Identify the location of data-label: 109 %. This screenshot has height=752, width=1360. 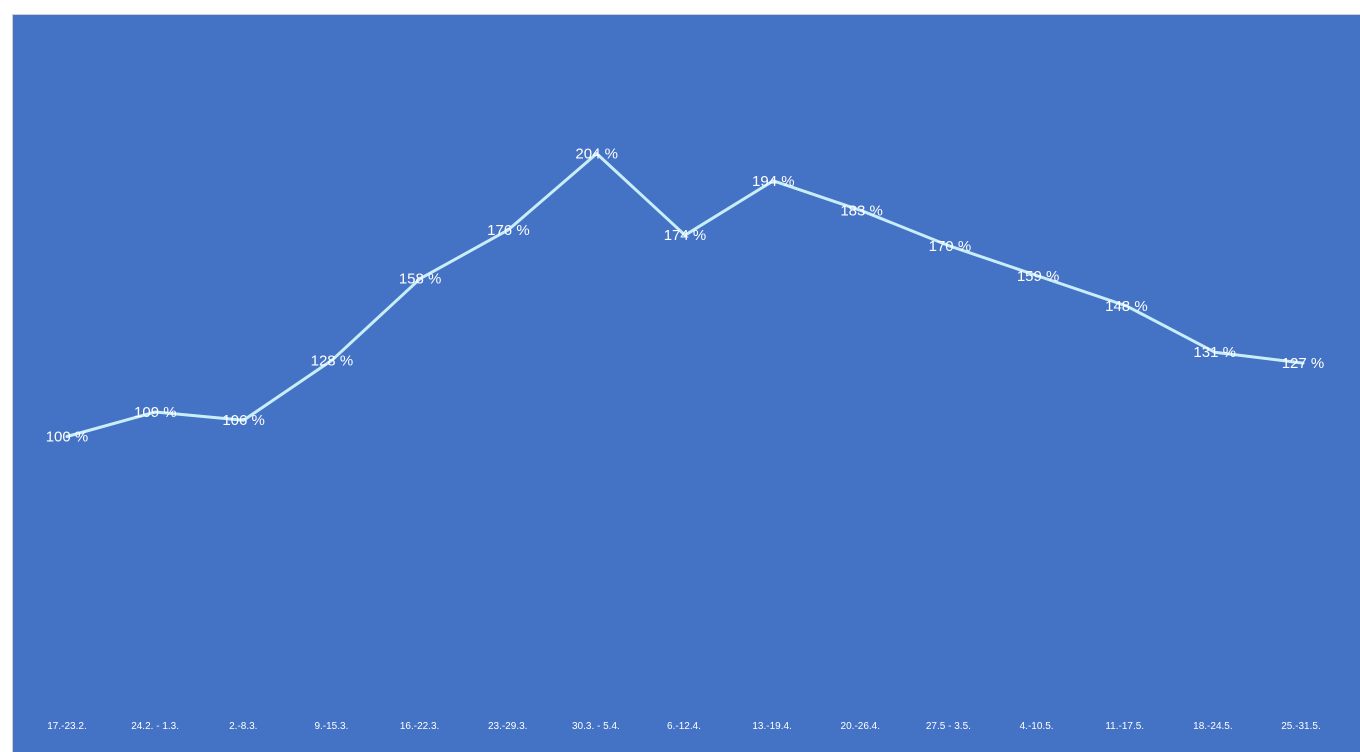
(155, 412).